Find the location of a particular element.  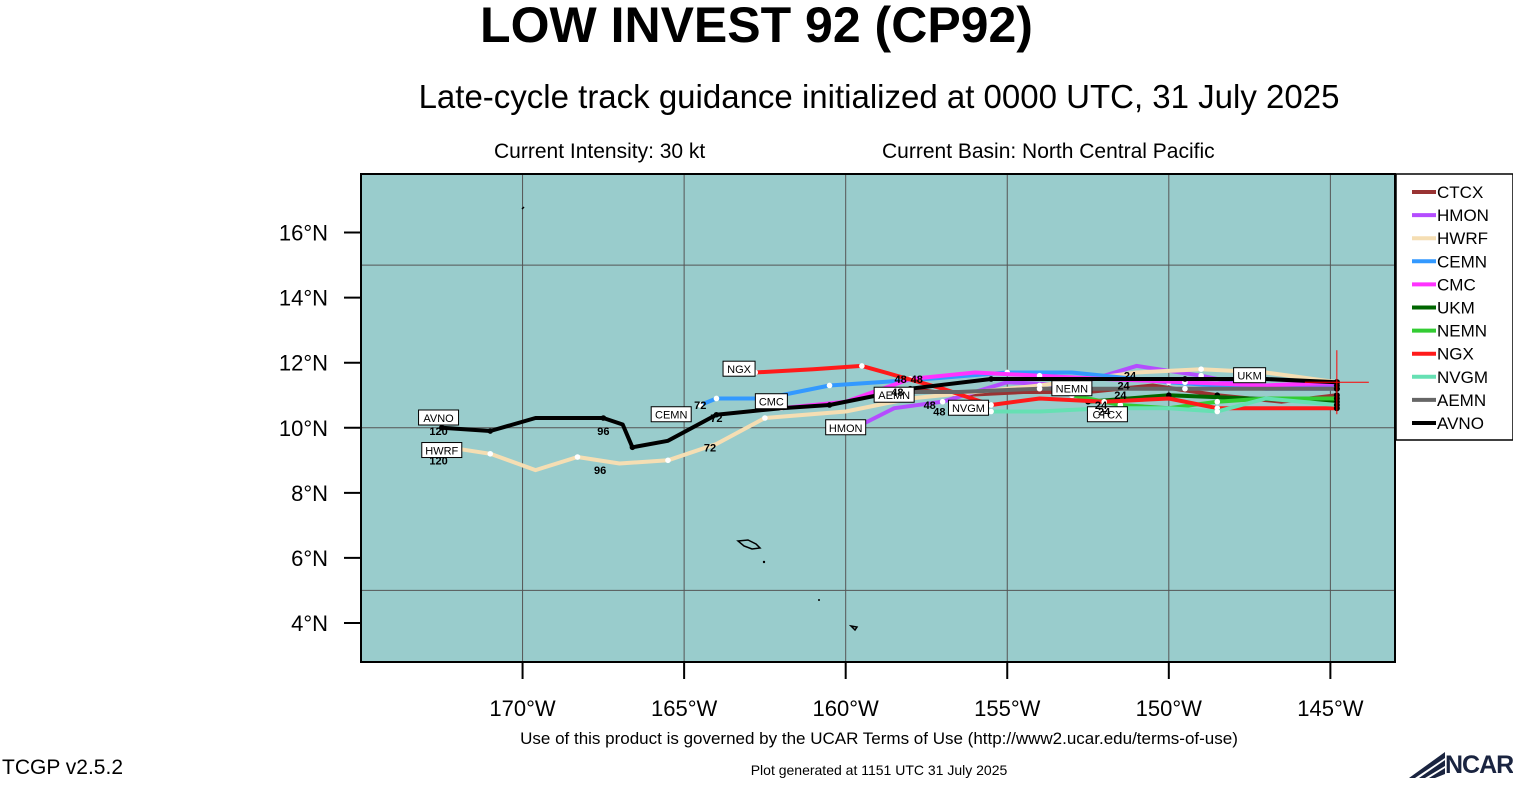

model-tag-label: NGX is located at coordinates (739, 370).